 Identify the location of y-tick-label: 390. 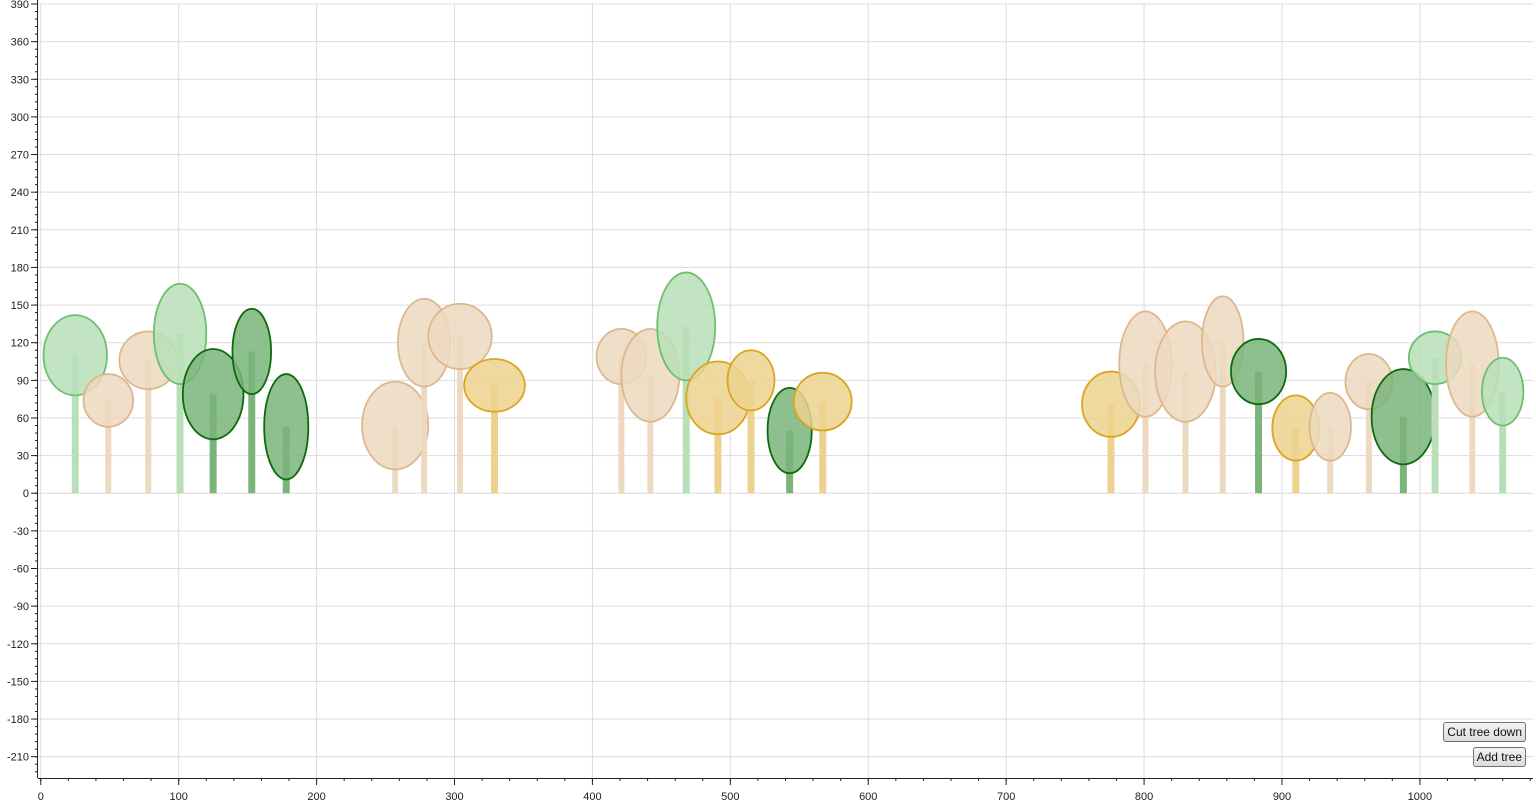
(20, 5).